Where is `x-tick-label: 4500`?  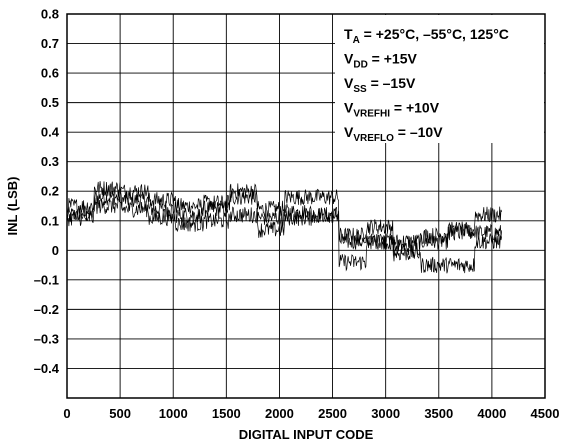
x-tick-label: 4500 is located at coordinates (545, 413).